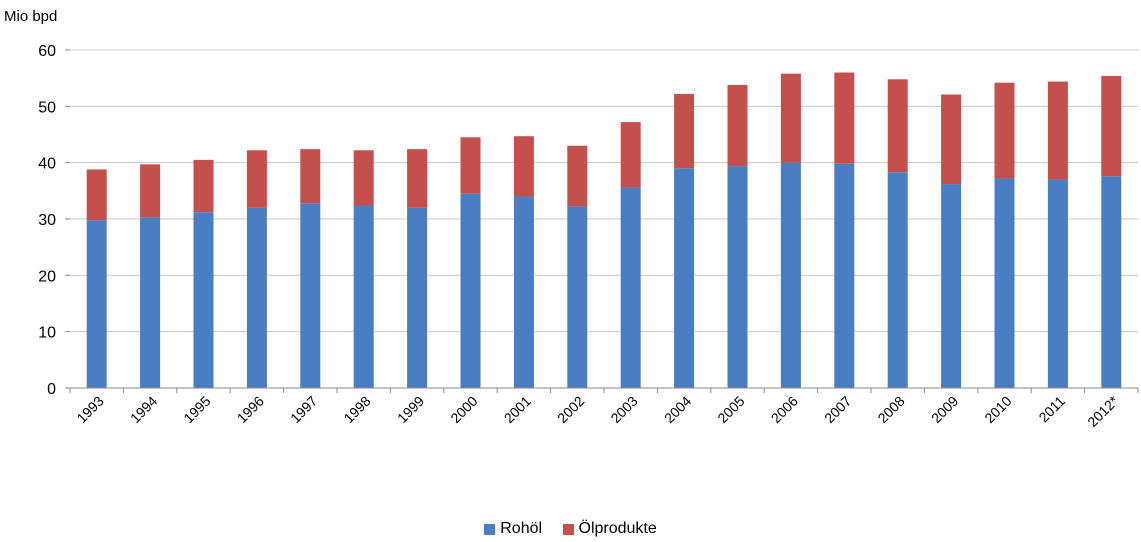  I want to click on bar-products-2011, so click(1057, 130).